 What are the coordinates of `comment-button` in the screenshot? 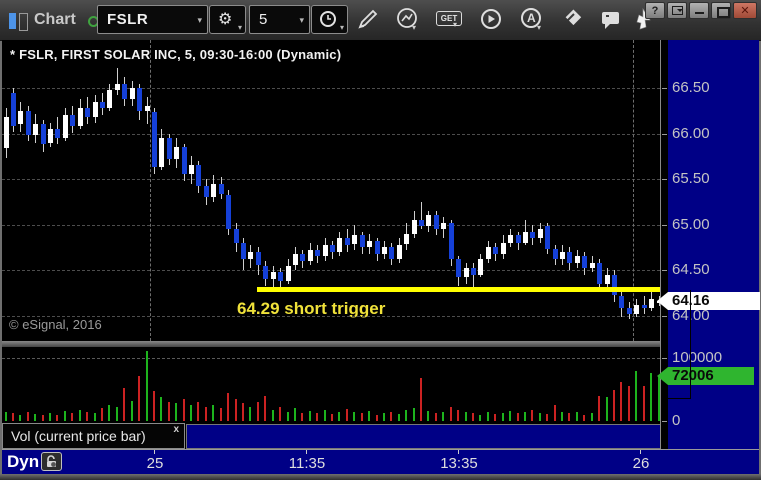 It's located at (612, 20).